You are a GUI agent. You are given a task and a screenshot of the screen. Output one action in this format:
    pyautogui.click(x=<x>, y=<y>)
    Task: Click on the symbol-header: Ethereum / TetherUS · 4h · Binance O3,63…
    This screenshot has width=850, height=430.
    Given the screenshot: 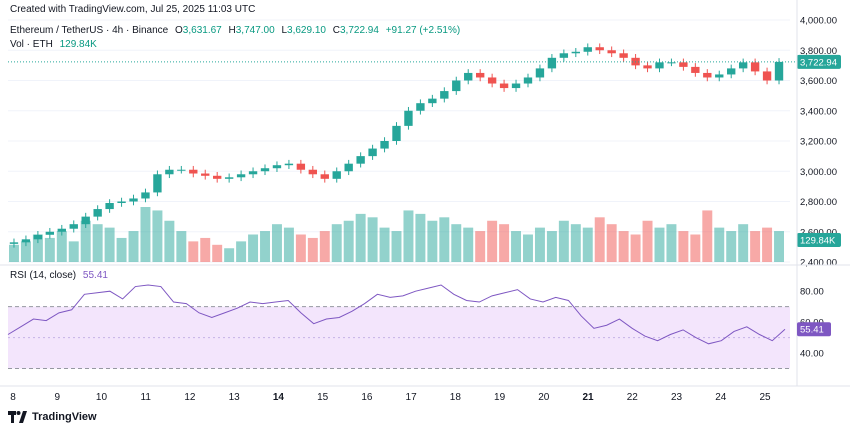 What is the action you would take?
    pyautogui.click(x=237, y=30)
    